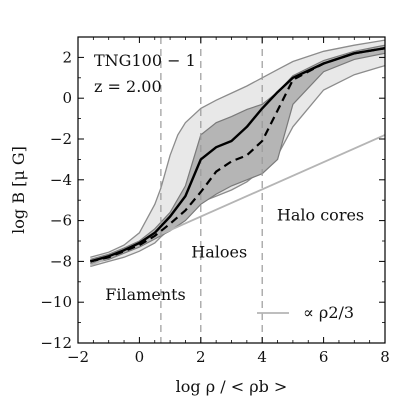  What do you see at coordinates (201, 357) in the screenshot?
I see `x-tick-label: 2` at bounding box center [201, 357].